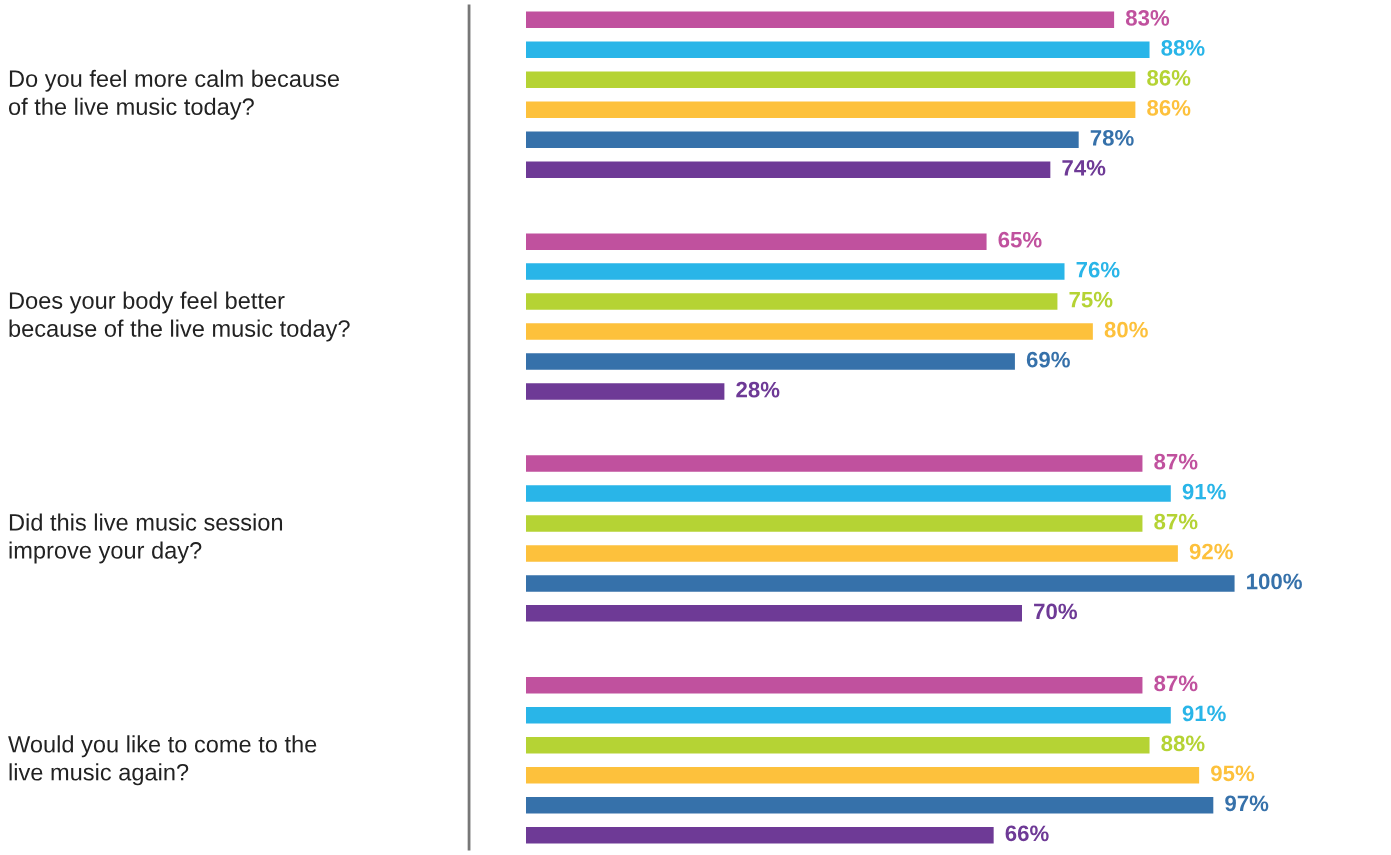 The image size is (1391, 855). I want to click on data-label: 70%, so click(1055, 611).